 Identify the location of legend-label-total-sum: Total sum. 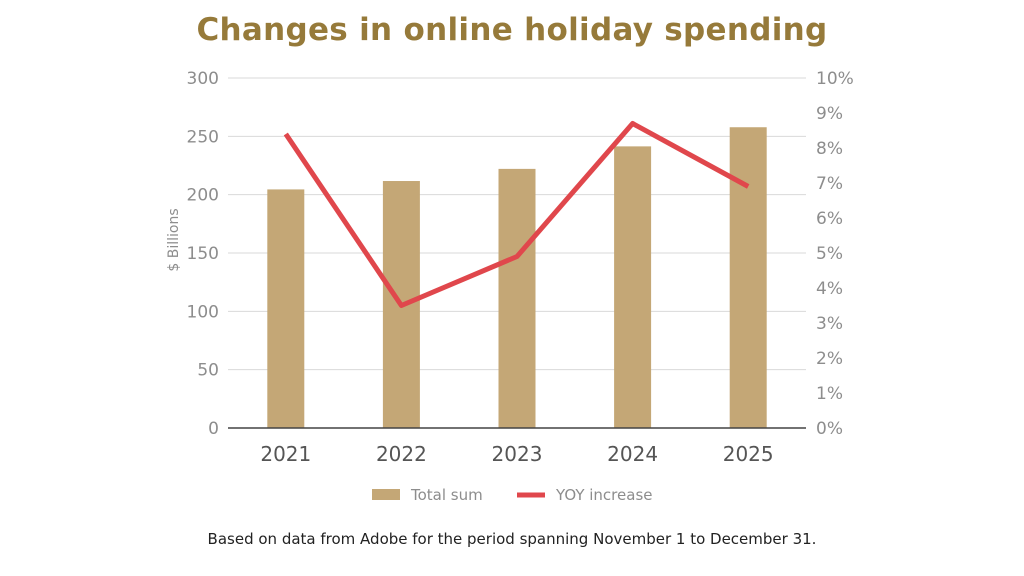
(446, 495).